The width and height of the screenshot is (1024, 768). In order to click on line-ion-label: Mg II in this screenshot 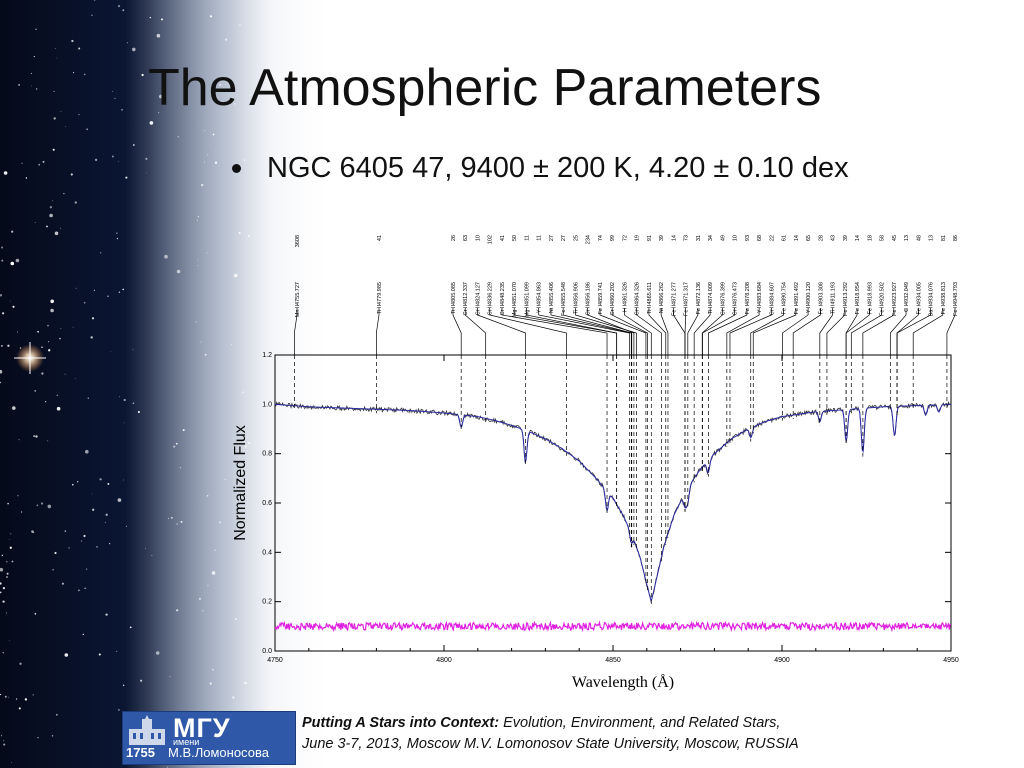, I will do `click(527, 311)`.